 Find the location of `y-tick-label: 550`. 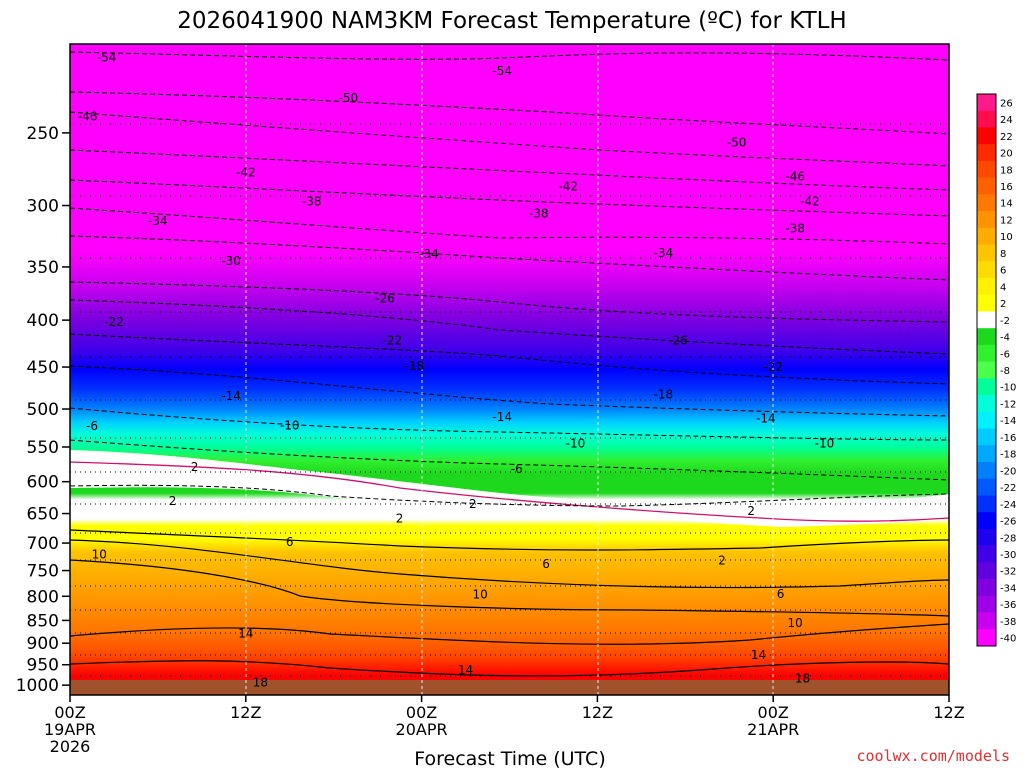

y-tick-label: 550 is located at coordinates (43, 448).